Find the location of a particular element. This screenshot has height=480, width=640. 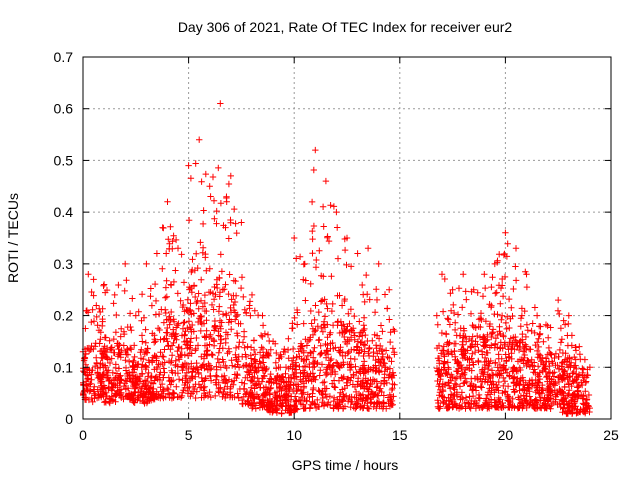

y-tick-label-6: 0.6 is located at coordinates (64, 109).